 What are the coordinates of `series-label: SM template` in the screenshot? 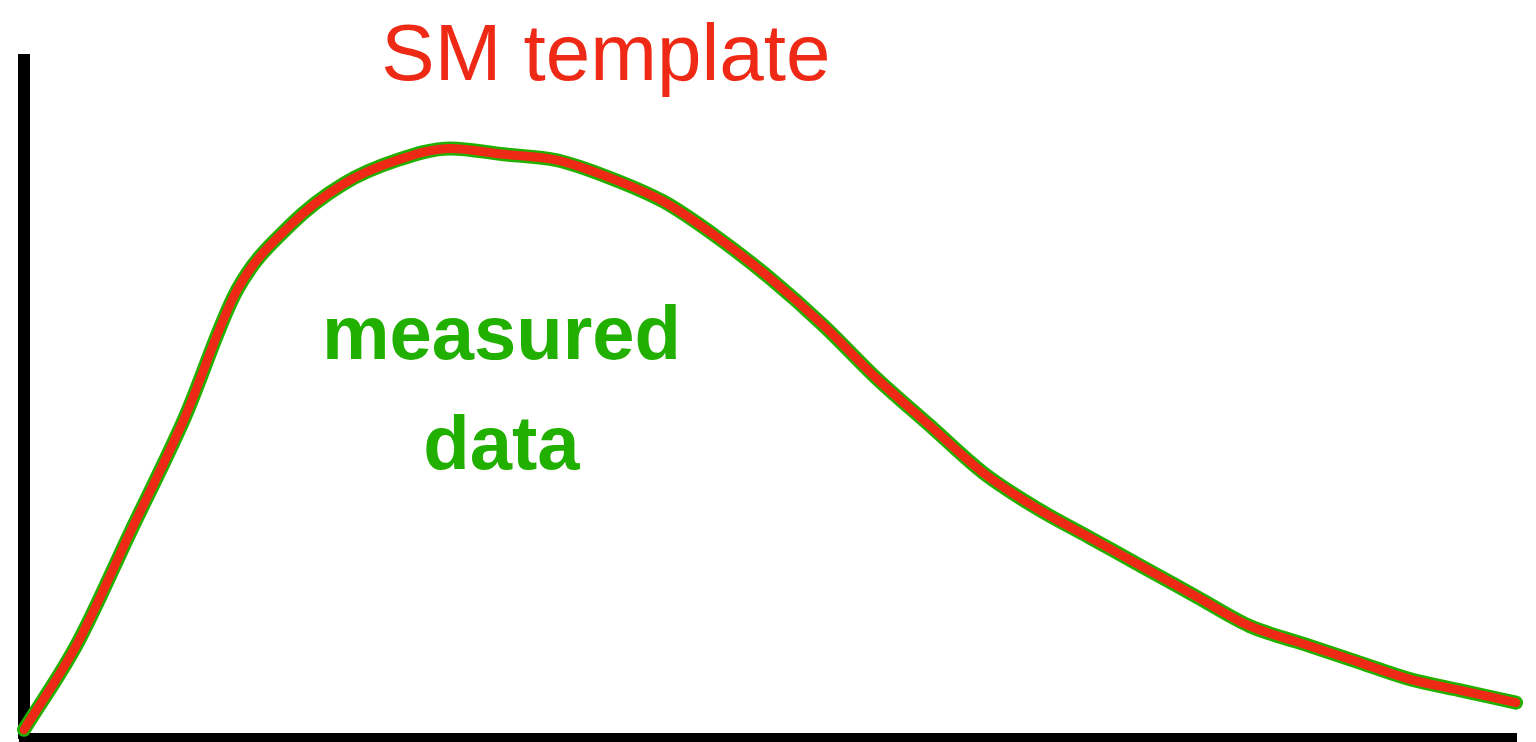 It's located at (606, 53).